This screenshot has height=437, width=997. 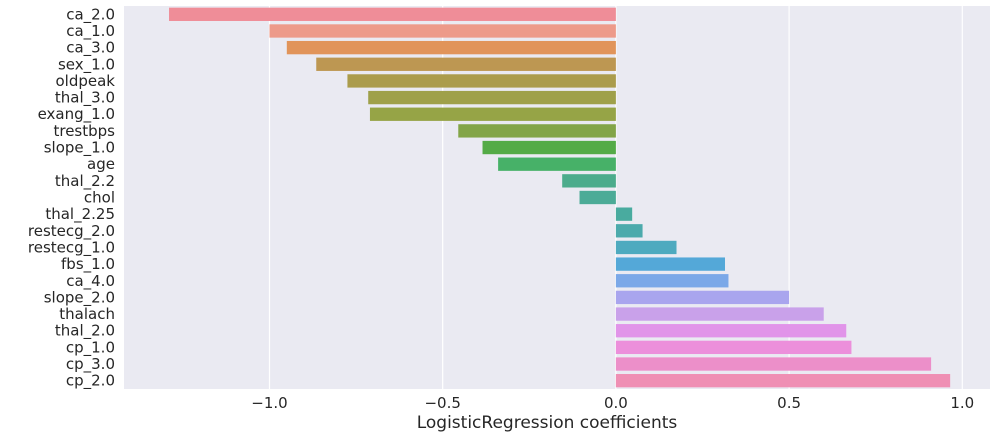 What do you see at coordinates (90, 347) in the screenshot?
I see `y-tick-label: cp_1.0` at bounding box center [90, 347].